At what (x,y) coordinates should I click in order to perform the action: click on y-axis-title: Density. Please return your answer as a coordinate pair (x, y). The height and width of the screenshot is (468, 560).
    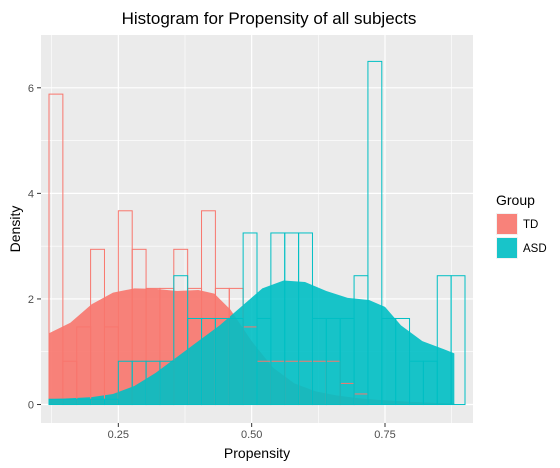
    Looking at the image, I should click on (15, 229).